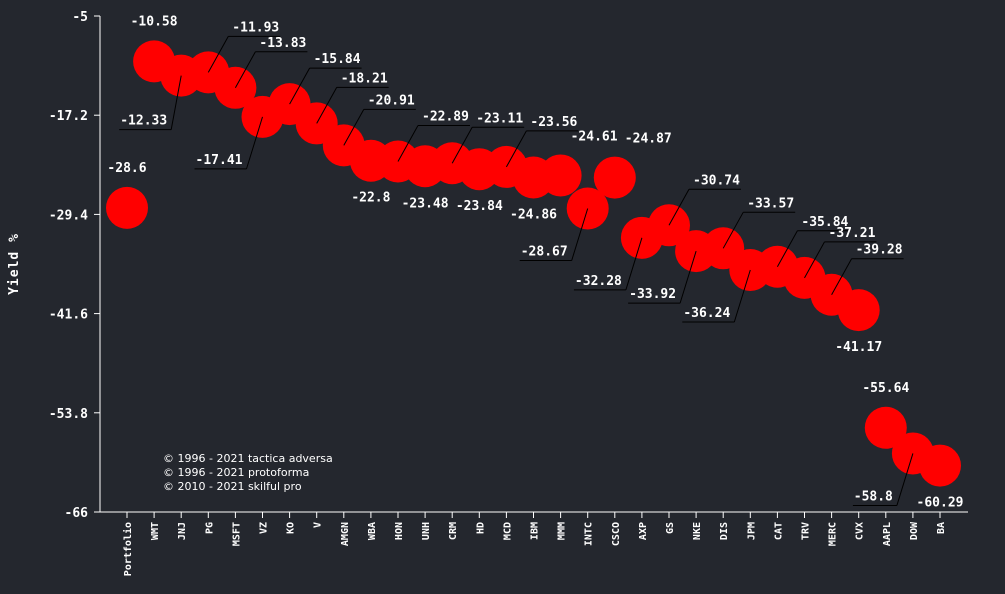 Image resolution: width=1005 pixels, height=594 pixels. What do you see at coordinates (860, 531) in the screenshot?
I see `x-tick-label: CVX` at bounding box center [860, 531].